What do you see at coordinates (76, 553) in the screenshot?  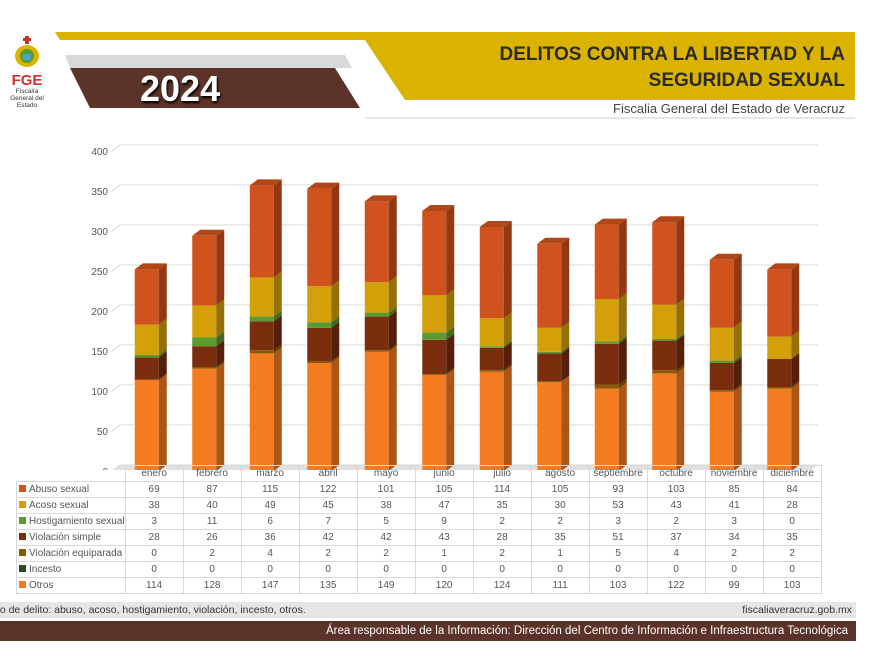 I see `series-name: Violación equiparada` at bounding box center [76, 553].